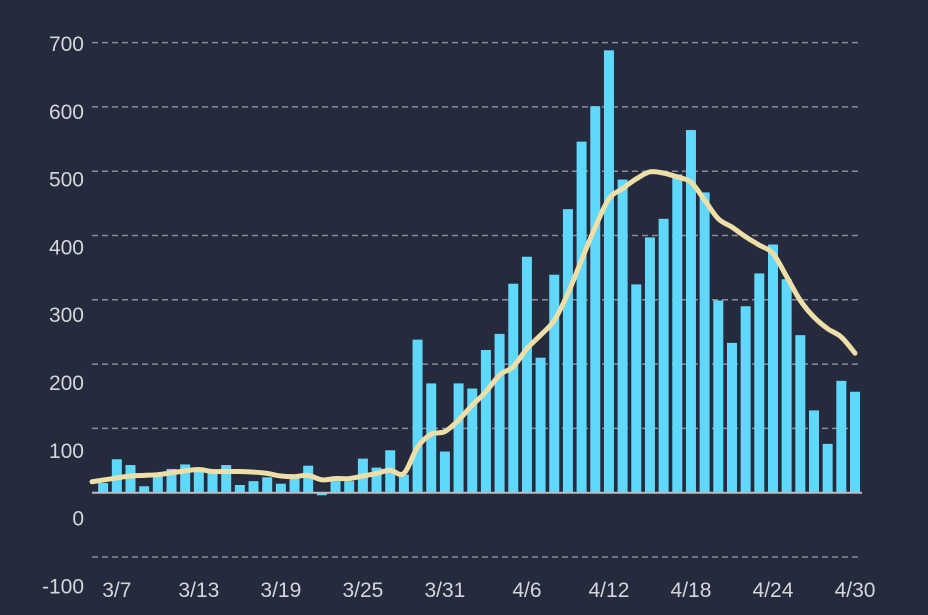 Image resolution: width=928 pixels, height=615 pixels. I want to click on x-tick-label: 3/25, so click(362, 590).